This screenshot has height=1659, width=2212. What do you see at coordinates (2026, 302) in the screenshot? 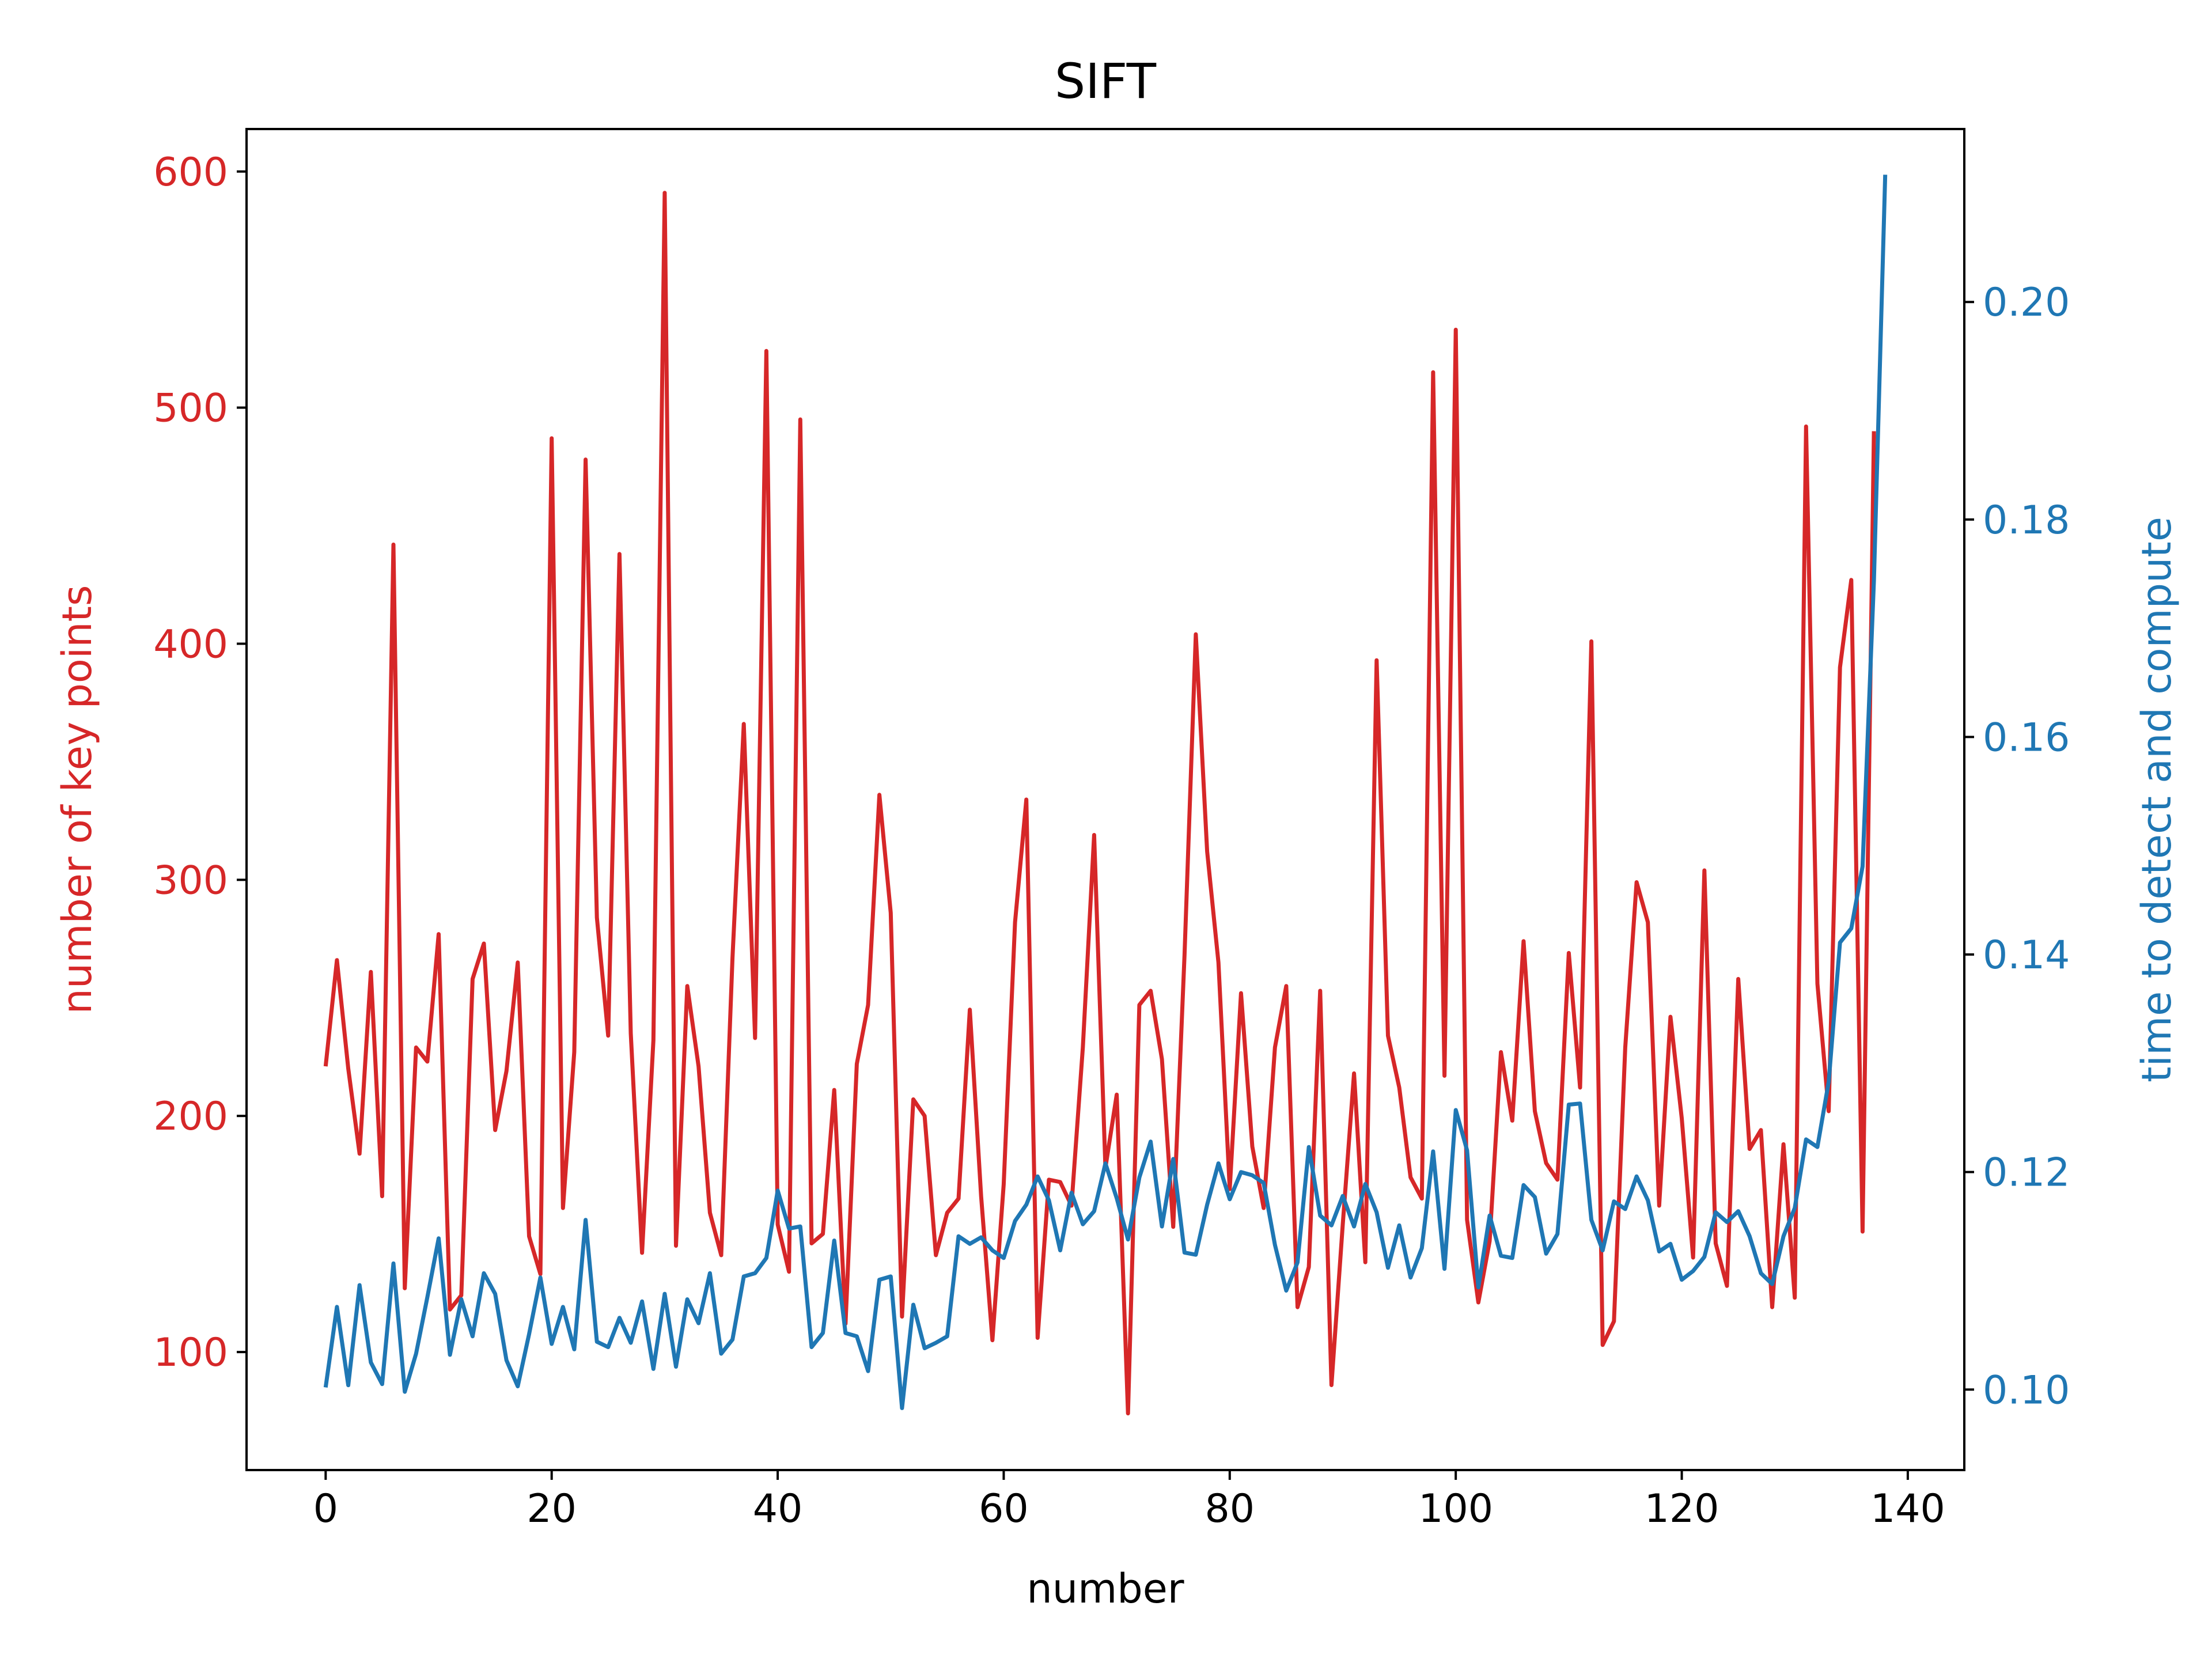
I see `right-y-tick-label: 0.20` at bounding box center [2026, 302].